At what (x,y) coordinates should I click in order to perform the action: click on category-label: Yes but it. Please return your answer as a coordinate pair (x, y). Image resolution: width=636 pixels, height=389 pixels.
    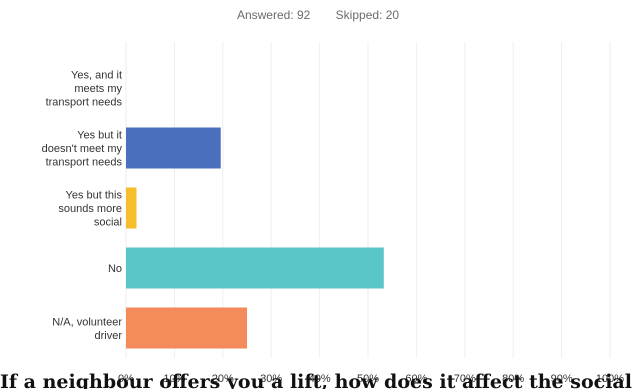
    Looking at the image, I should click on (99, 136).